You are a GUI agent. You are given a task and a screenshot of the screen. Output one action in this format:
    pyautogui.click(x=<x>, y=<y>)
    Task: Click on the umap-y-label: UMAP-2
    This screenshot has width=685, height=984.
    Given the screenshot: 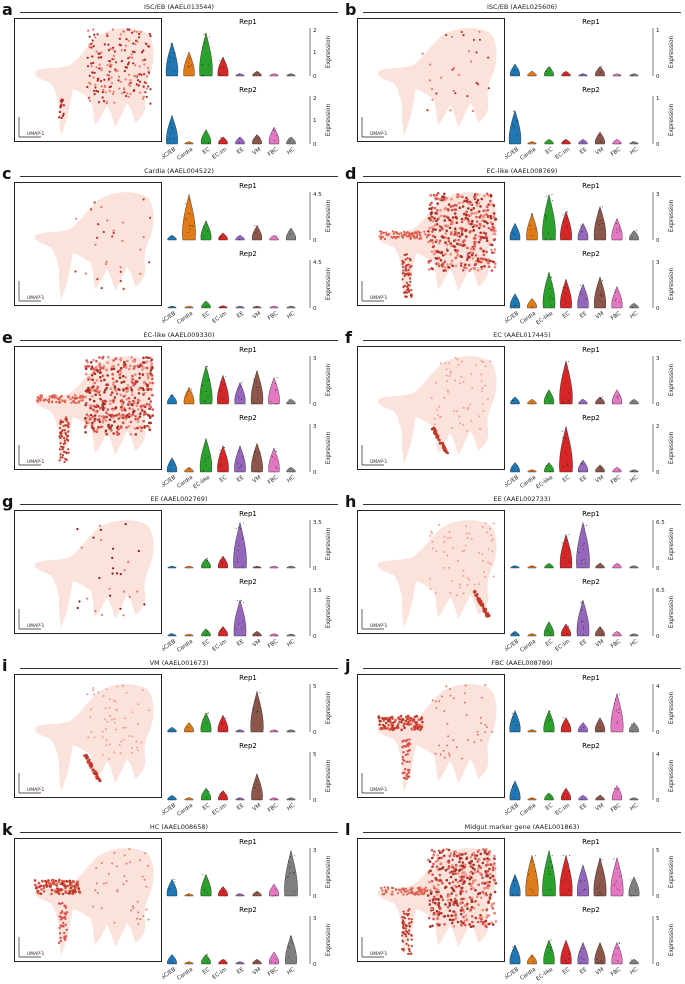 What is the action you would take?
    pyautogui.click(x=358, y=610)
    